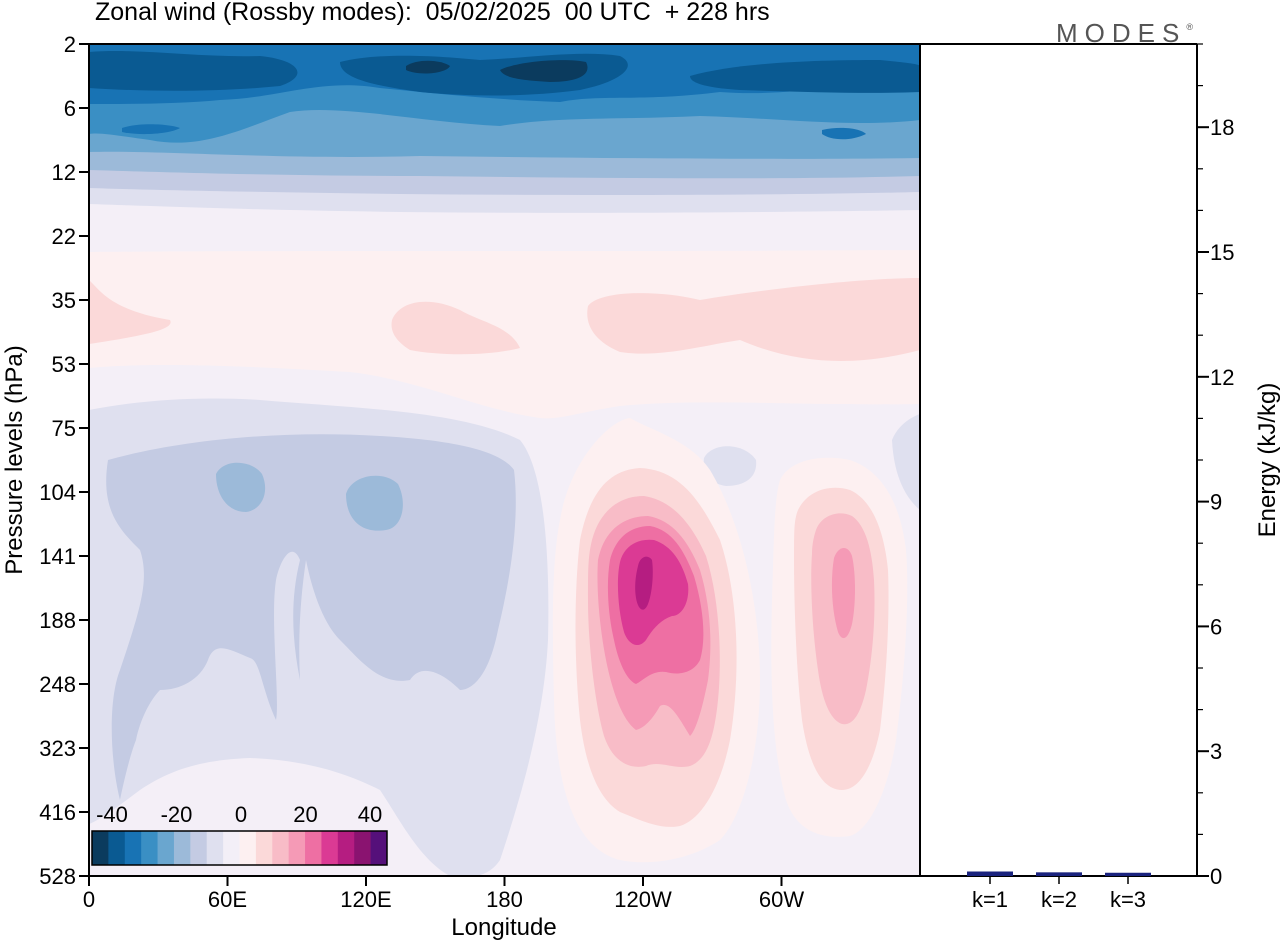  Describe the element at coordinates (1215, 466) in the screenshot. I see `energy-y-axis: 0 3 6 9 12 15 18` at that location.